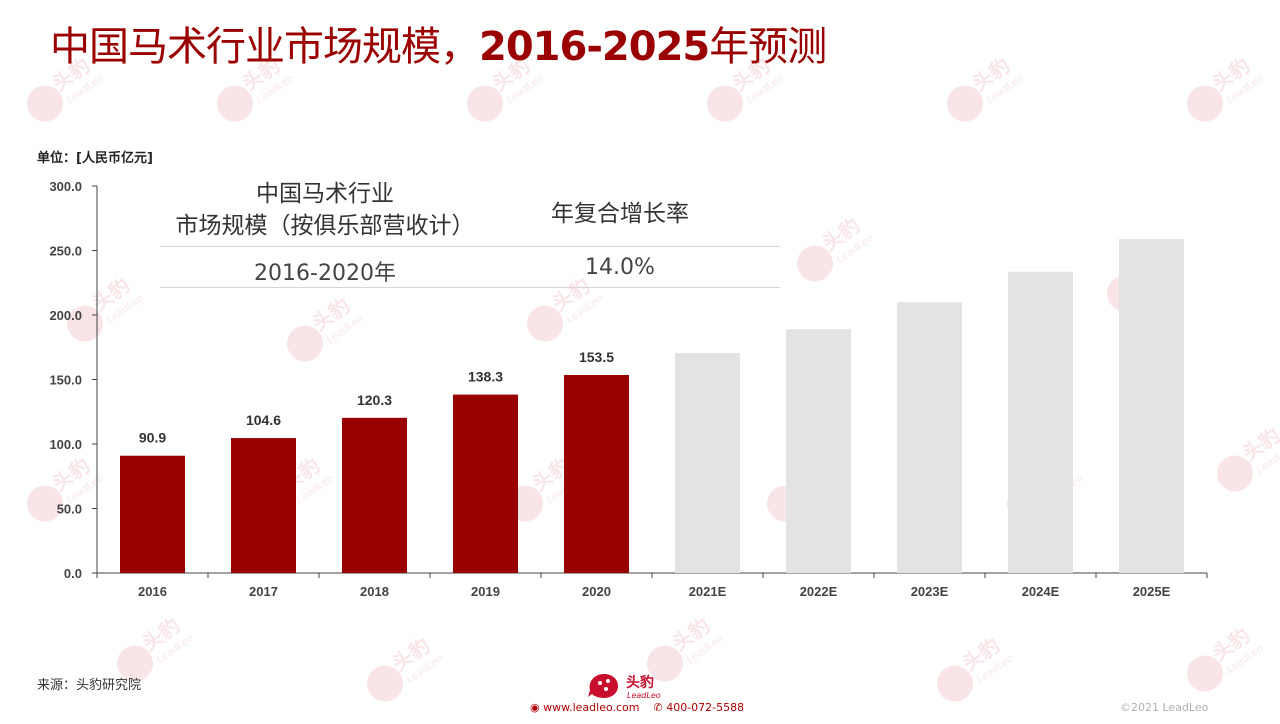  I want to click on bar-2025E, so click(1151, 405).